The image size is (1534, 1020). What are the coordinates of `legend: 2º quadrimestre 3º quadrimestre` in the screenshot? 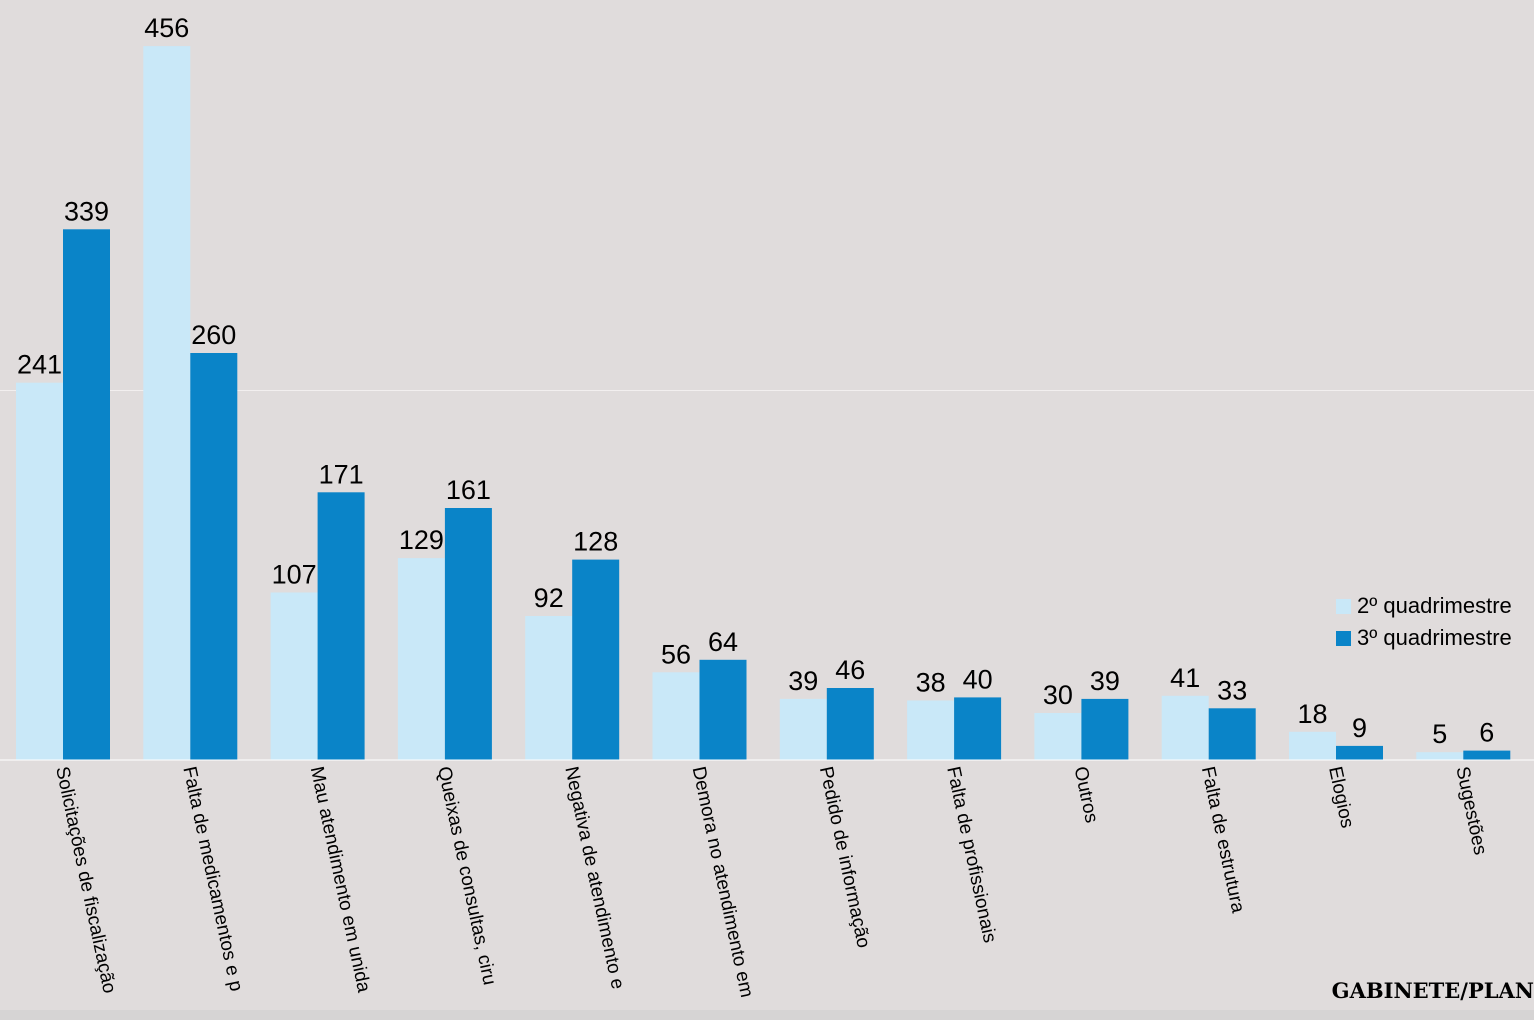 It's located at (1424, 622).